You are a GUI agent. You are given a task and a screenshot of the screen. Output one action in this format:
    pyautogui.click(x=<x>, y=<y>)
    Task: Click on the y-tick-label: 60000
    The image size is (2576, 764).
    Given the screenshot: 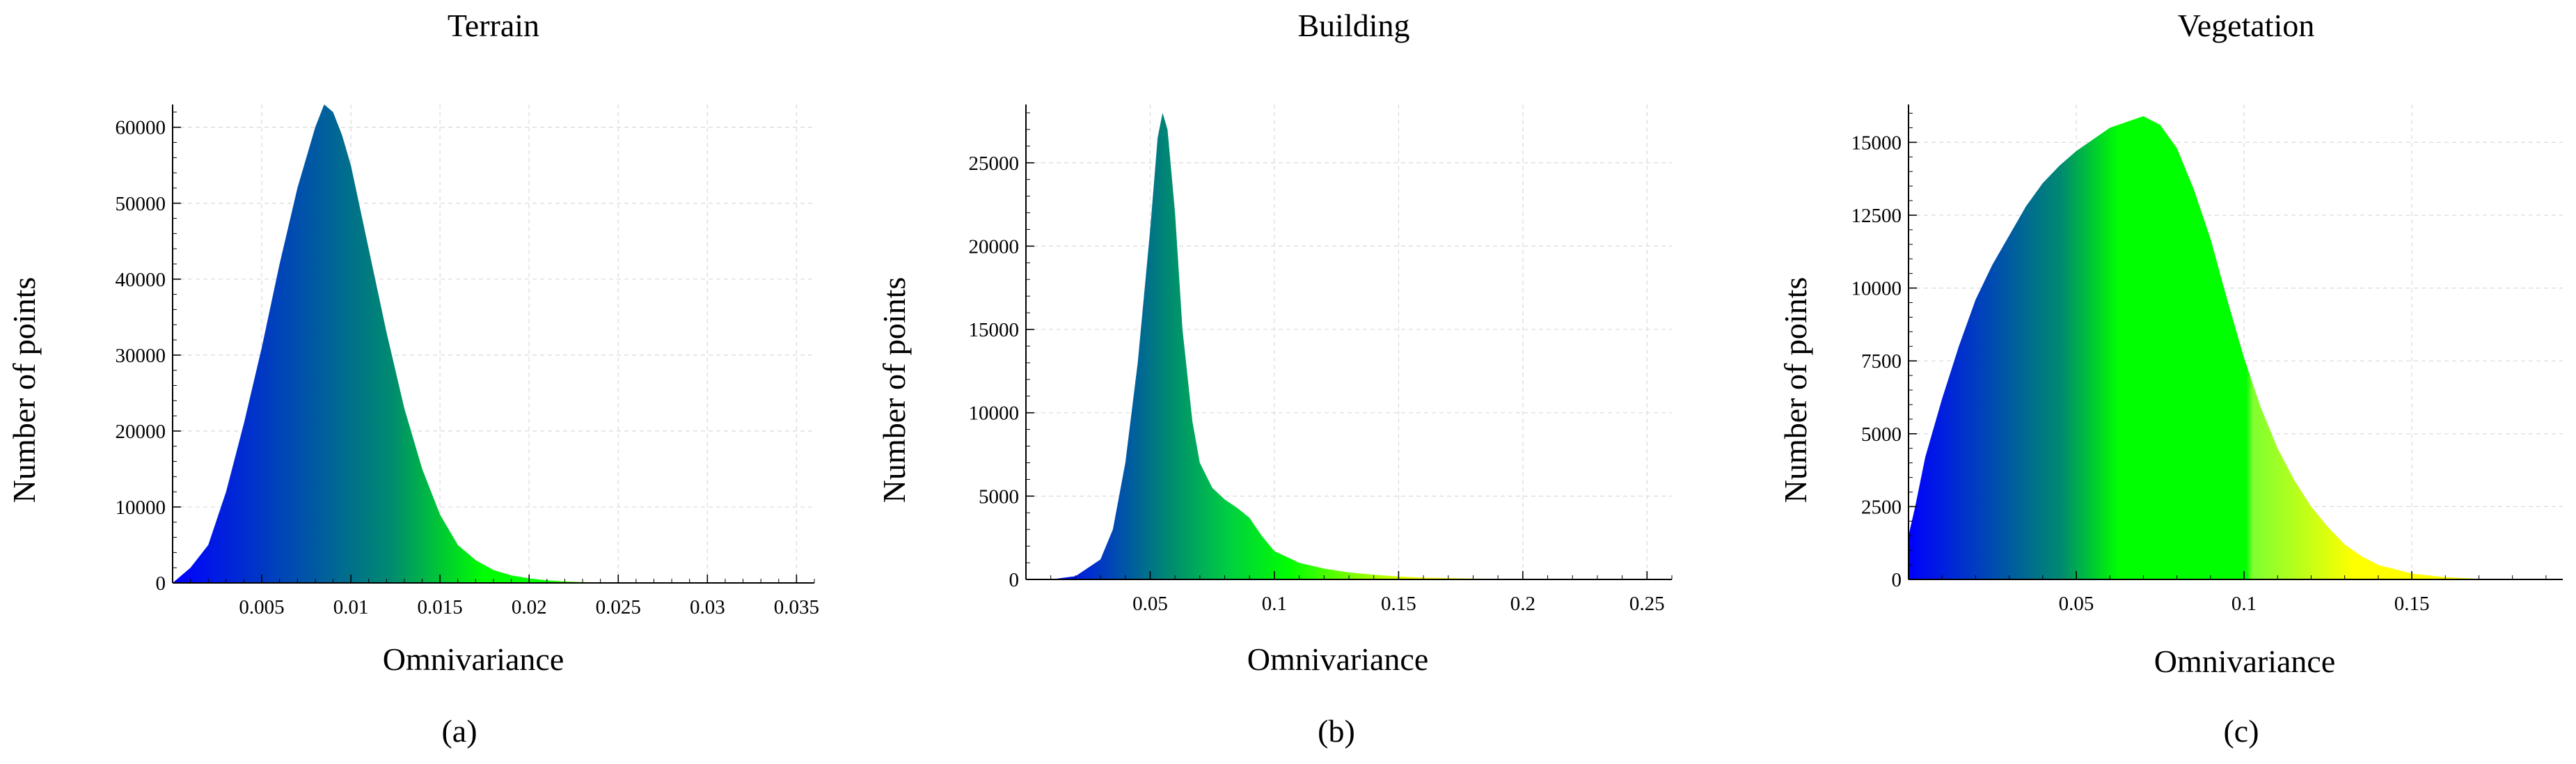 What is the action you would take?
    pyautogui.click(x=141, y=128)
    